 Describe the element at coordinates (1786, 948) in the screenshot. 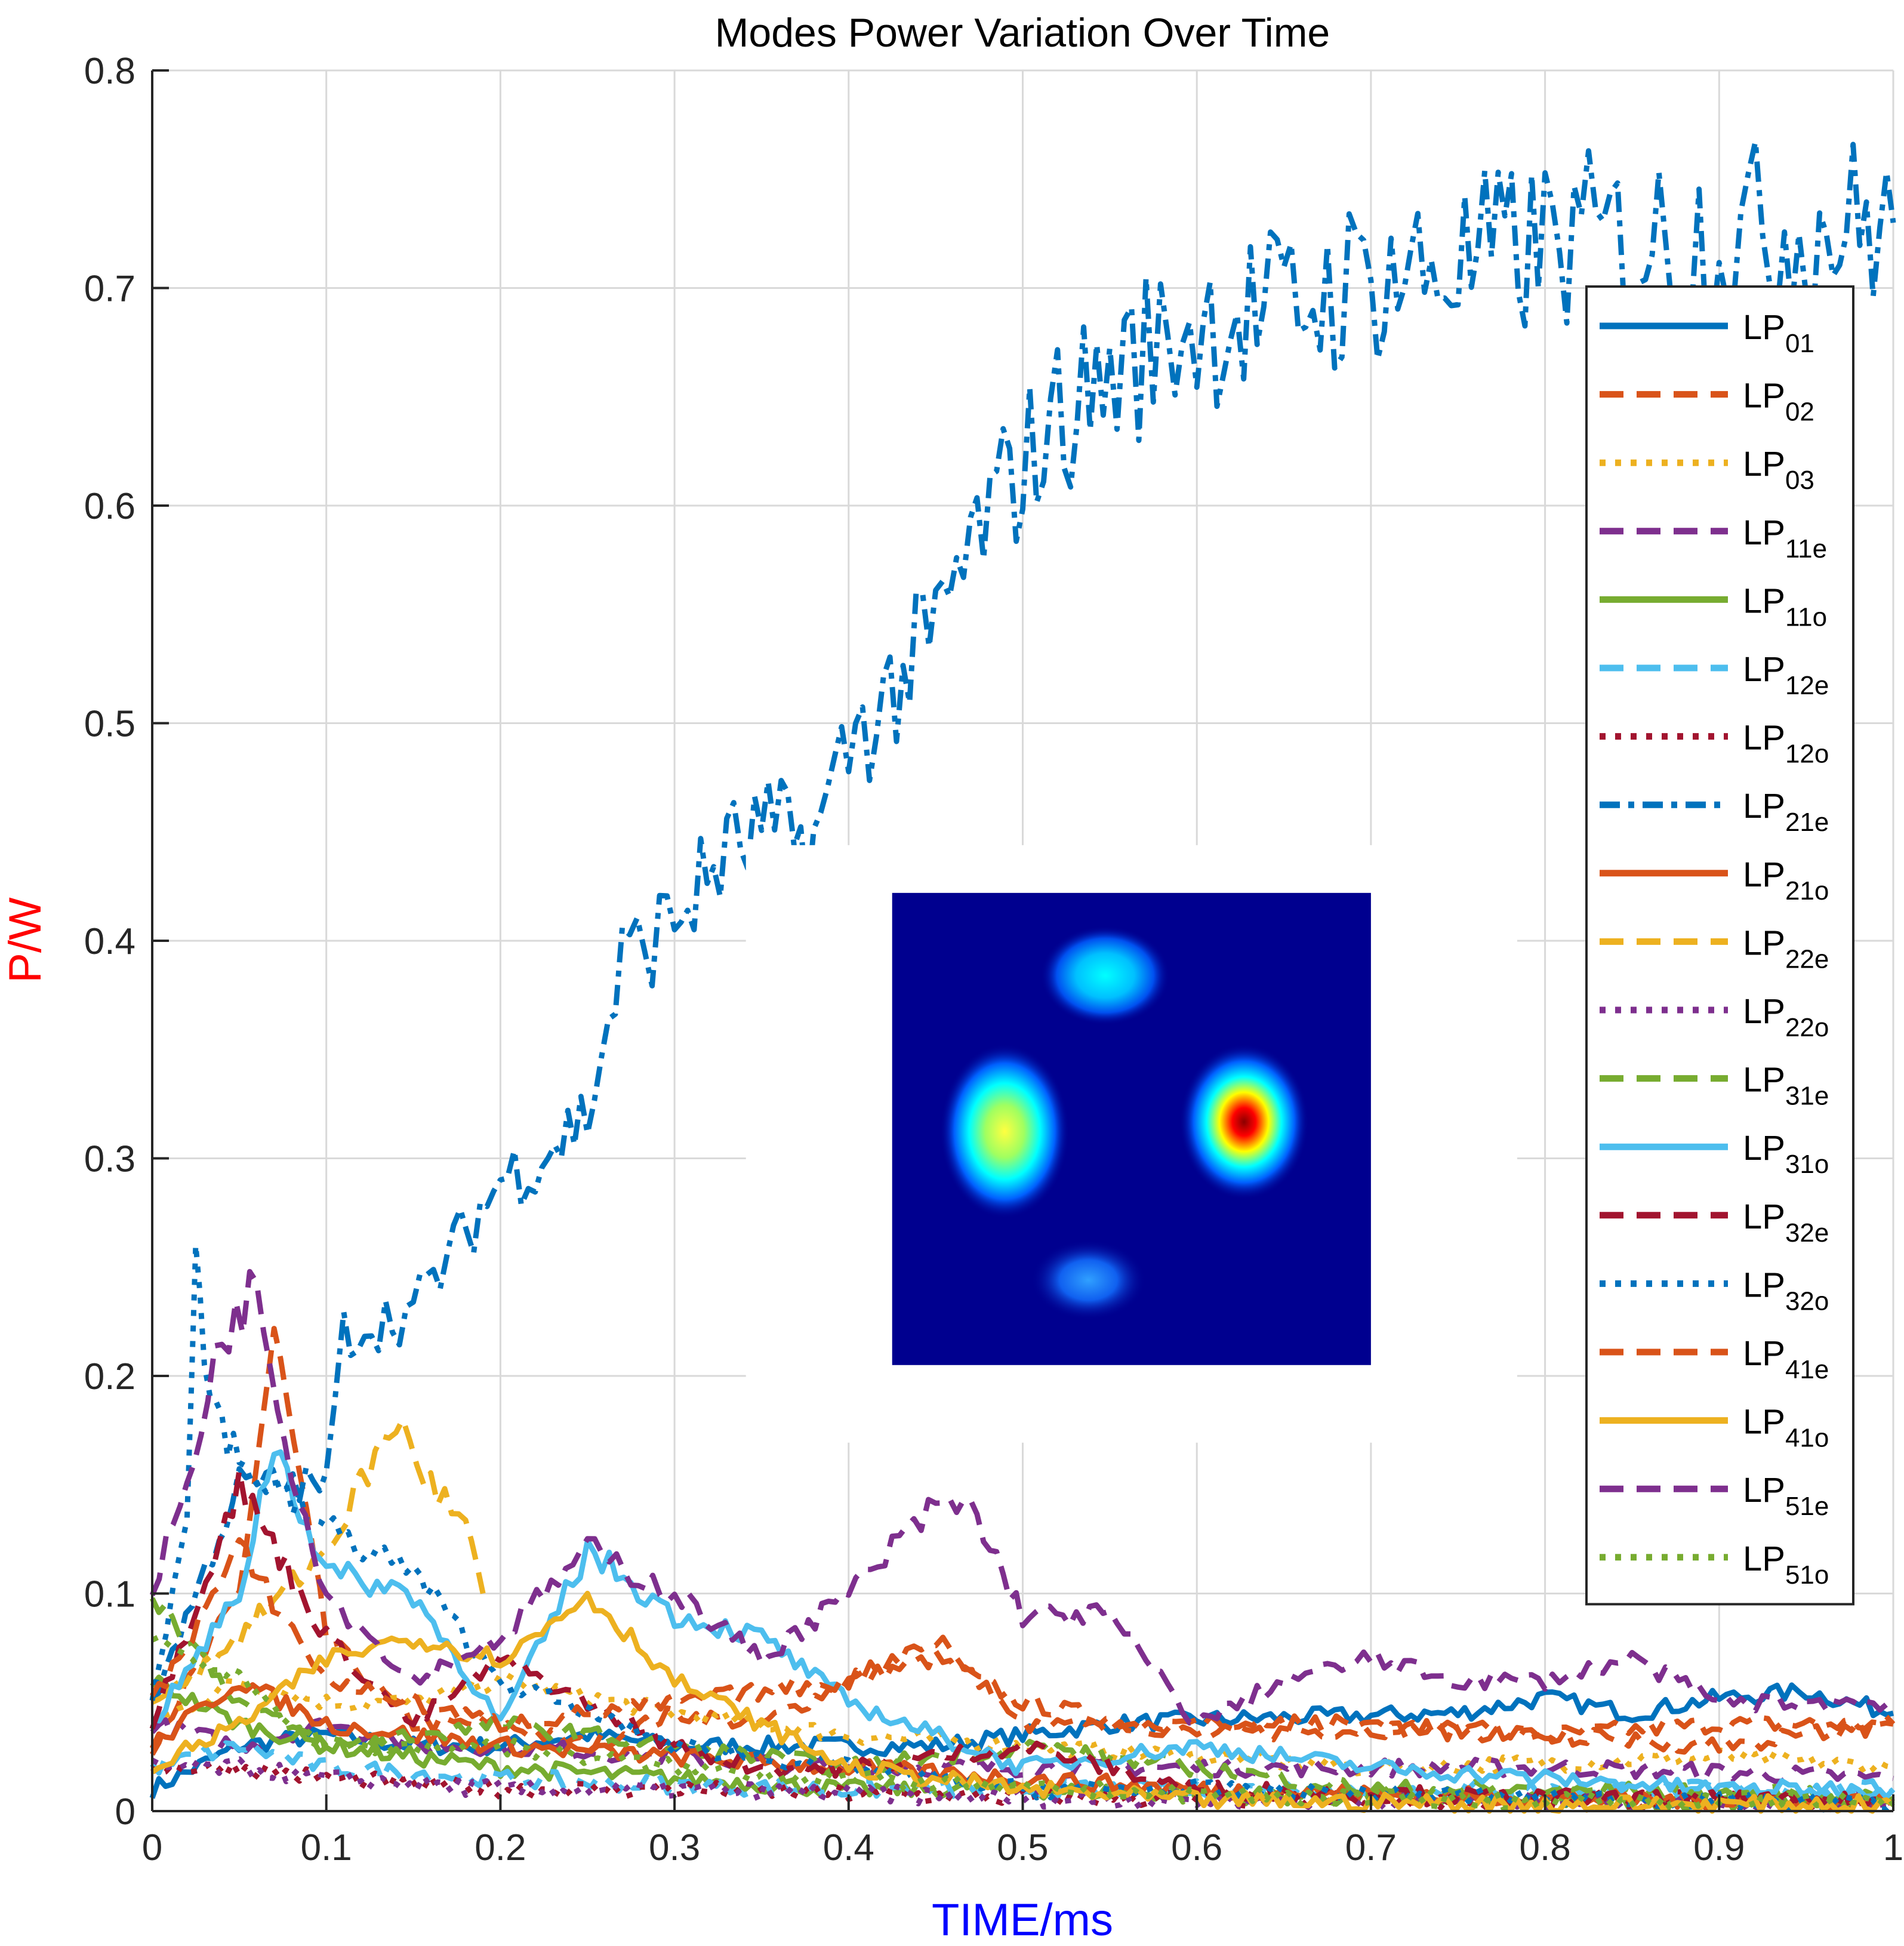

I see `legend-label-LP22e: LP22e` at that location.